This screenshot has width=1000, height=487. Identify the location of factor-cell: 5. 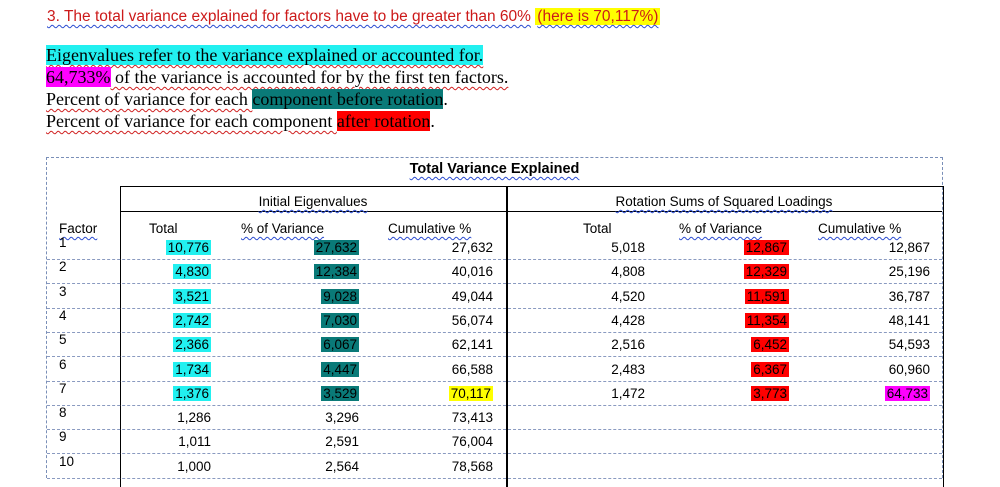
(63, 339).